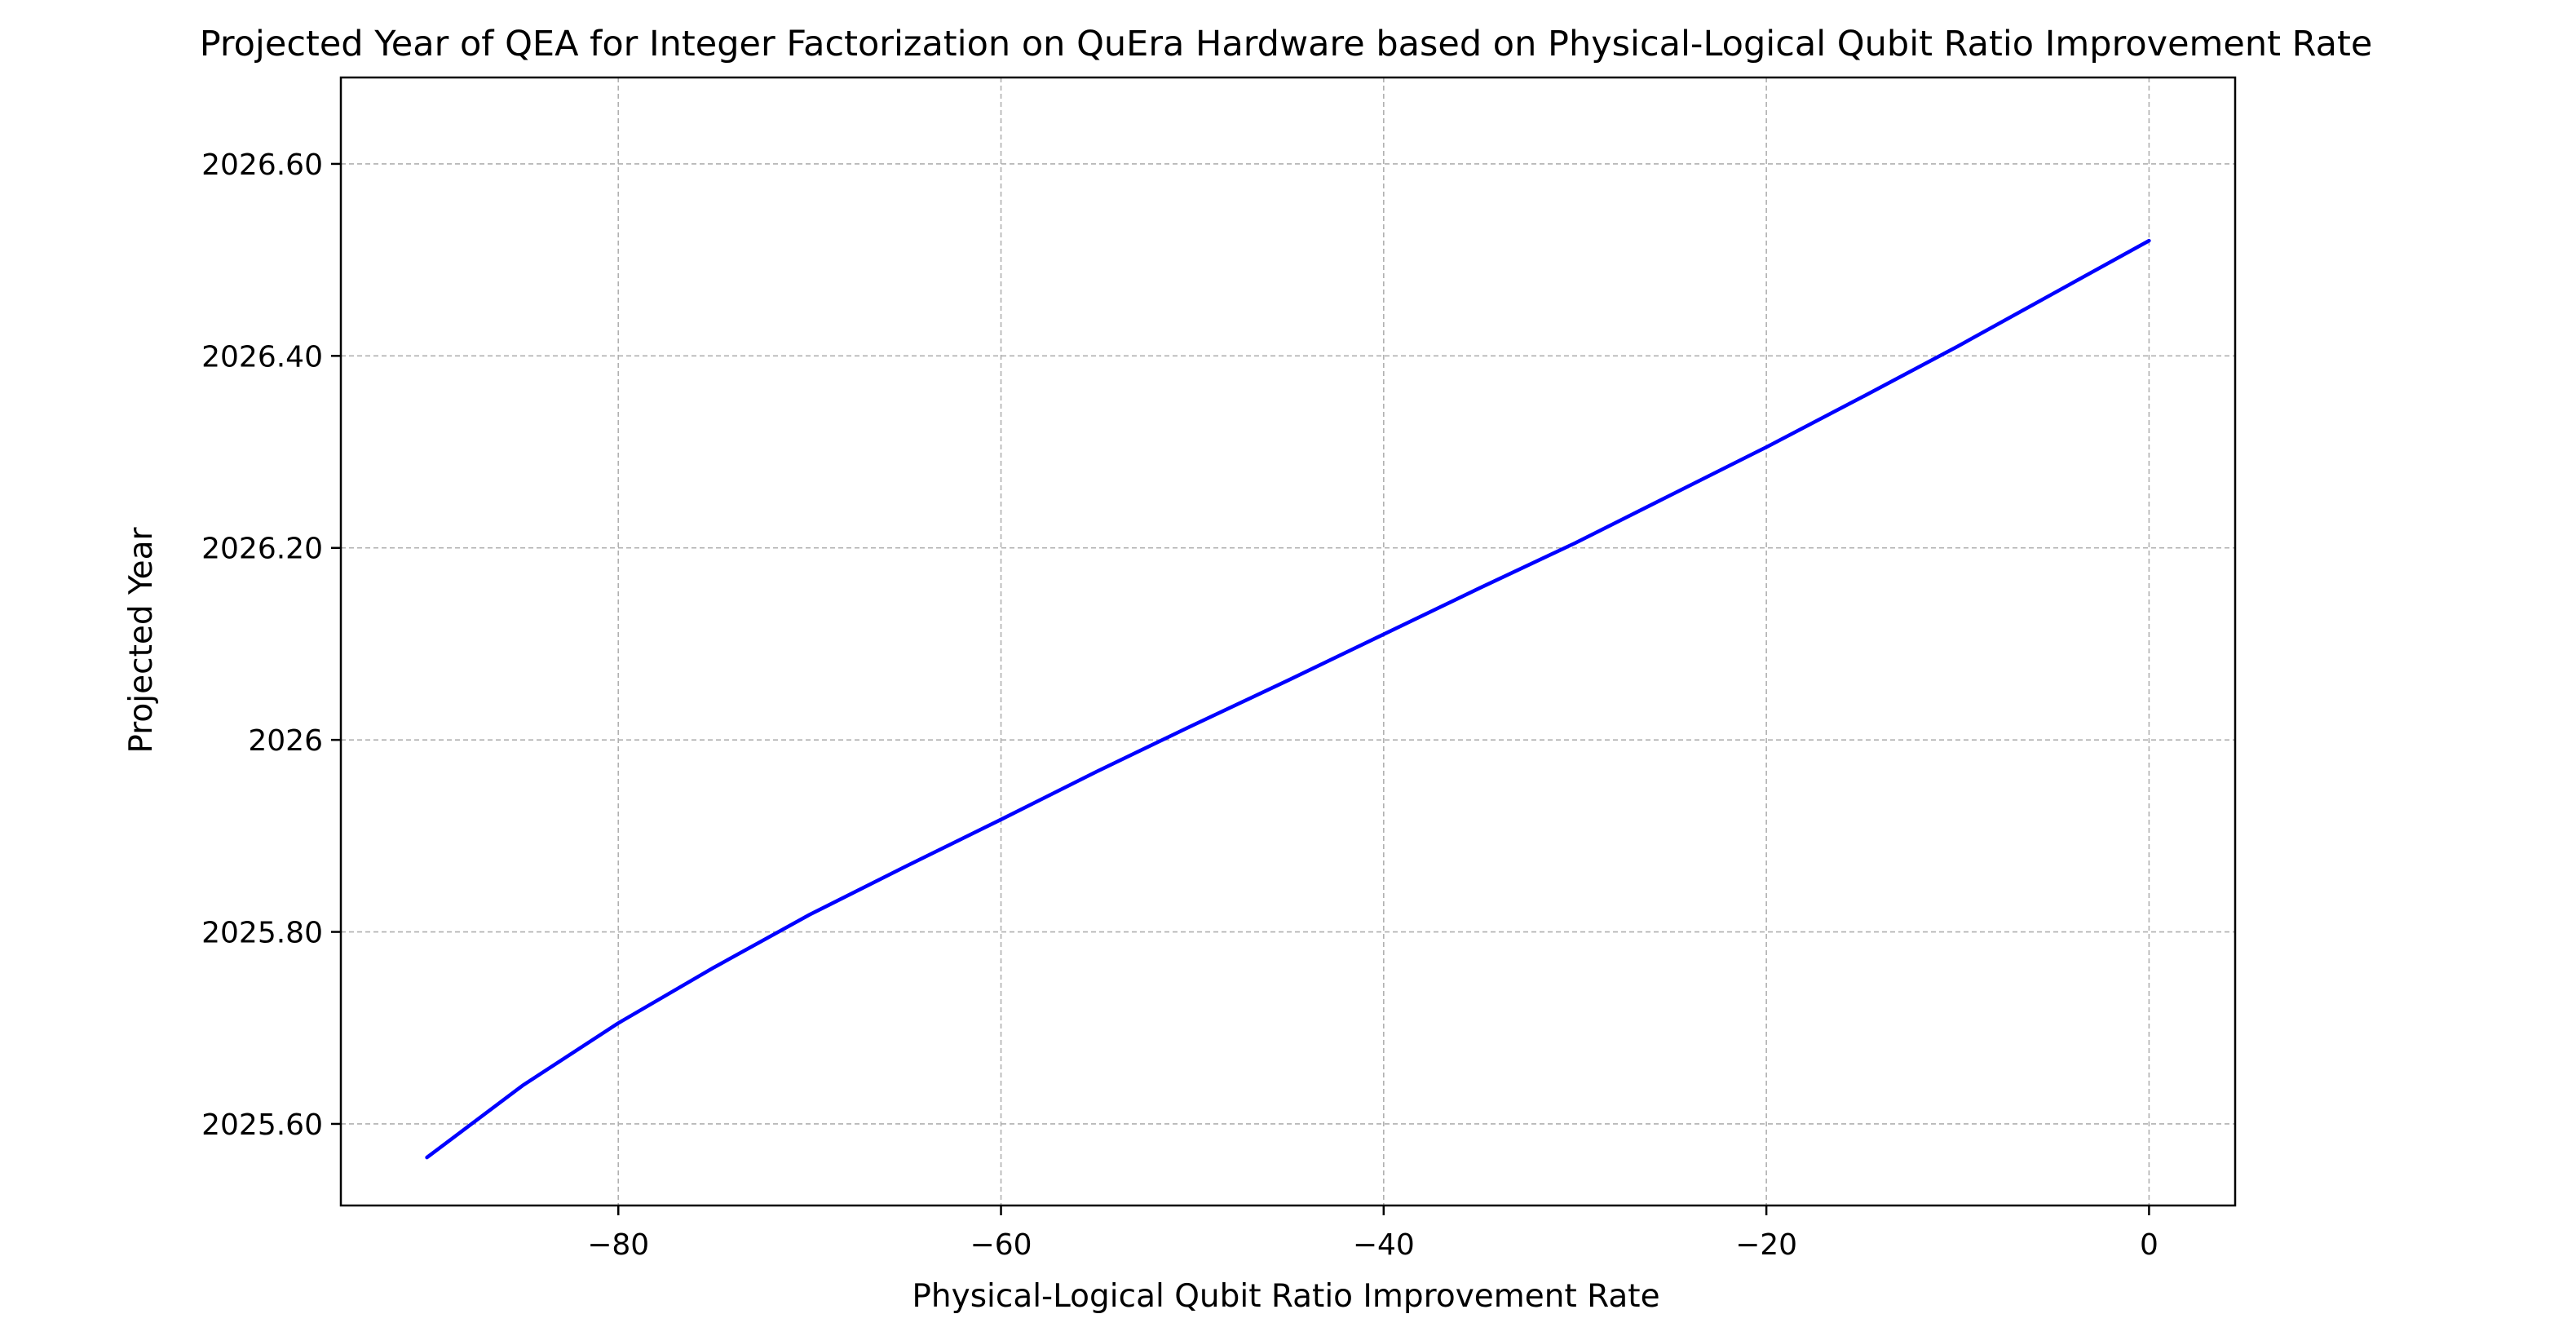 Image resolution: width=2576 pixels, height=1336 pixels. What do you see at coordinates (1766, 1245) in the screenshot?
I see `x-tick-label: −20` at bounding box center [1766, 1245].